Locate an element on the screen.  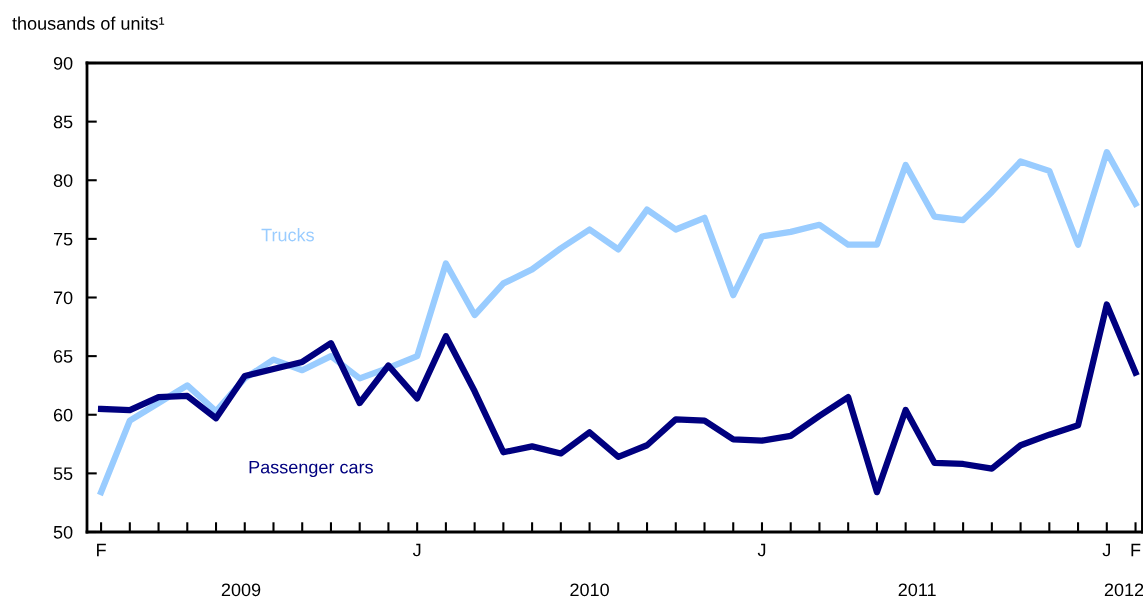
text: Passenger cars is located at coordinates (311, 469).